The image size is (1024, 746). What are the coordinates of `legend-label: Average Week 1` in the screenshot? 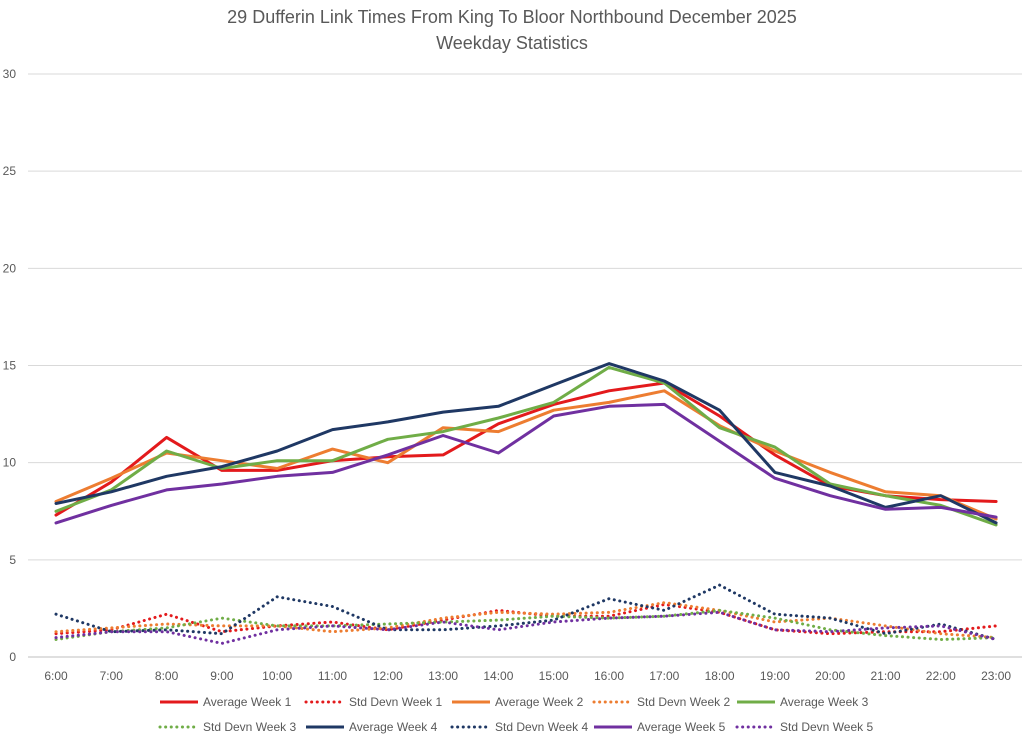 It's located at (247, 702).